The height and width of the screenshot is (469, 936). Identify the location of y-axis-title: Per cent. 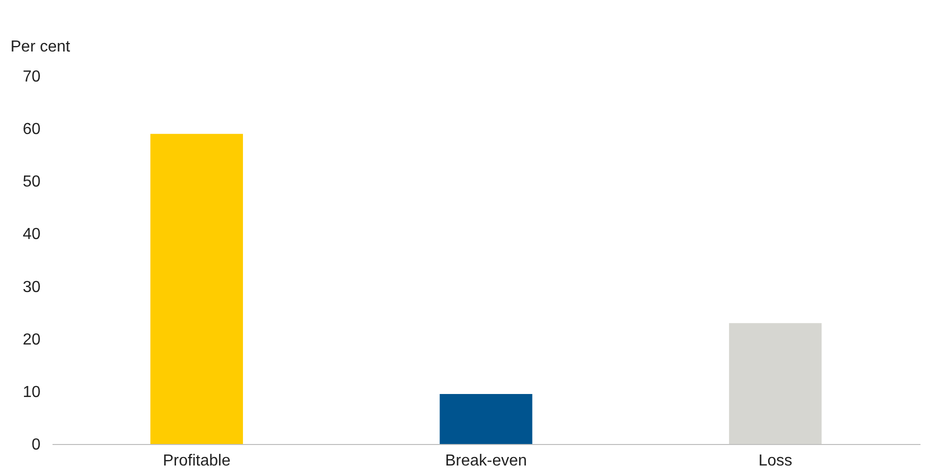
(40, 47).